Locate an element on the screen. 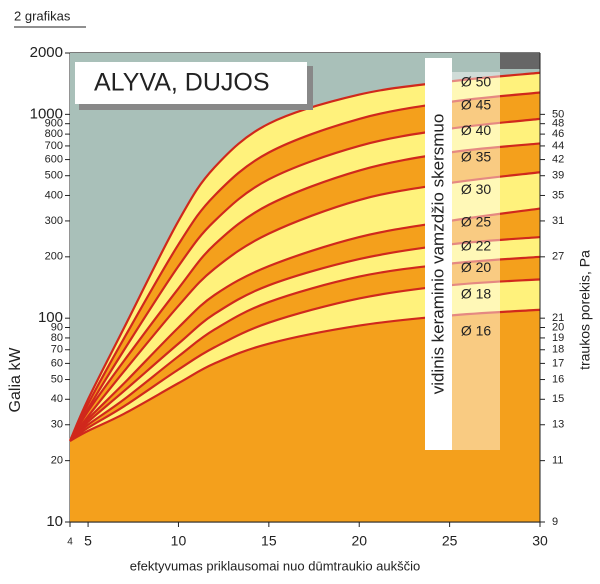 The height and width of the screenshot is (584, 600). y2-tick-label: 19 is located at coordinates (558, 338).